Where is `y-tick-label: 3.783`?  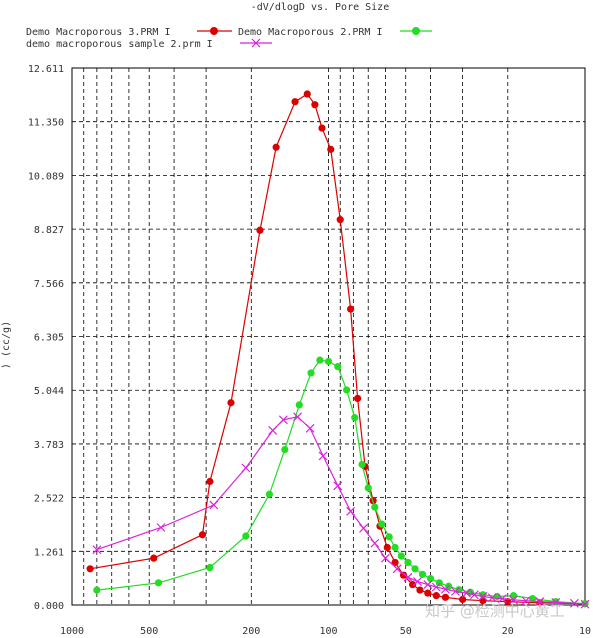 y-tick-label: 3.783 is located at coordinates (49, 445).